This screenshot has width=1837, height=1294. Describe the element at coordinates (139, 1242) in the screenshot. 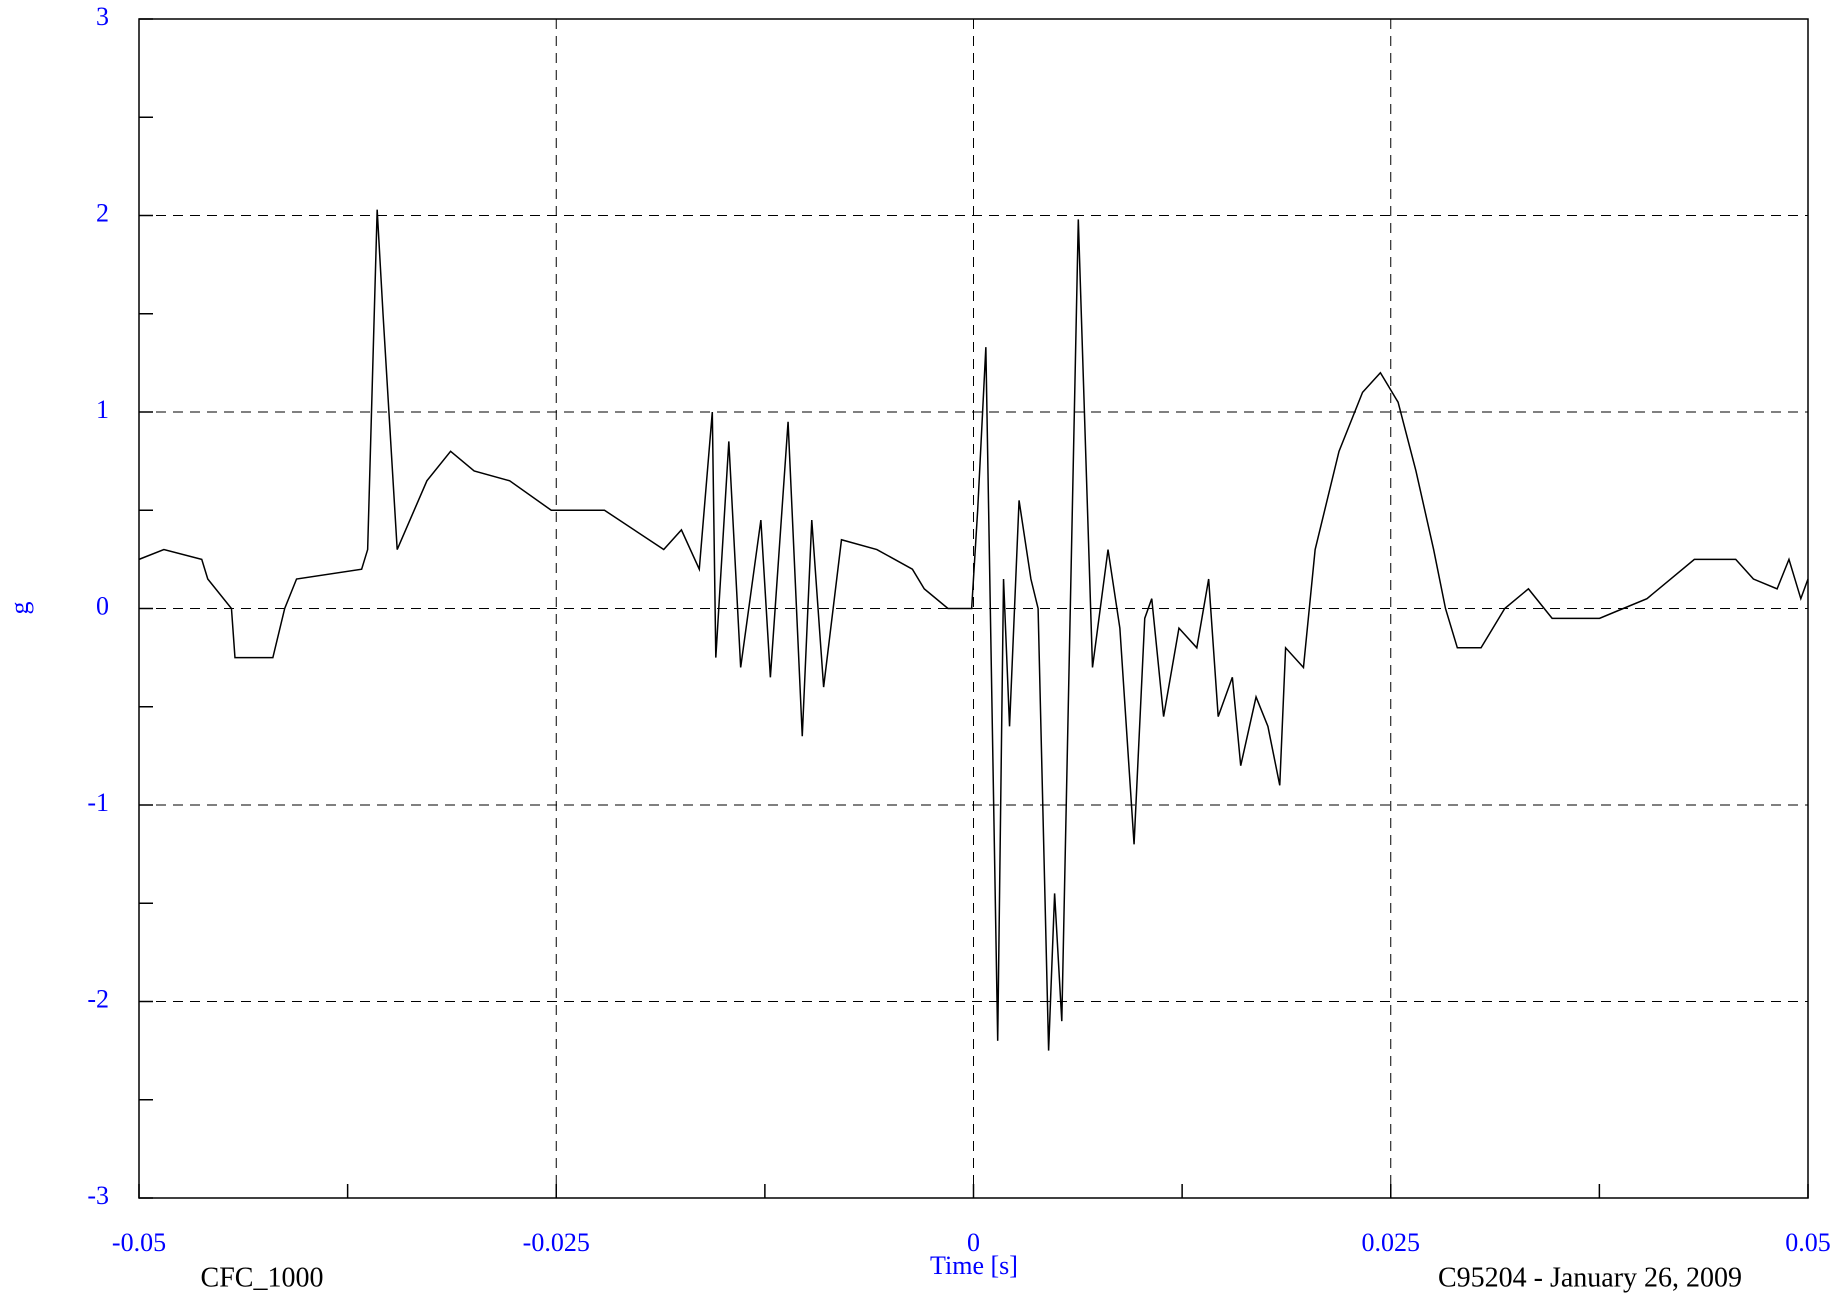

I see `x-tick-label: -0.05` at that location.